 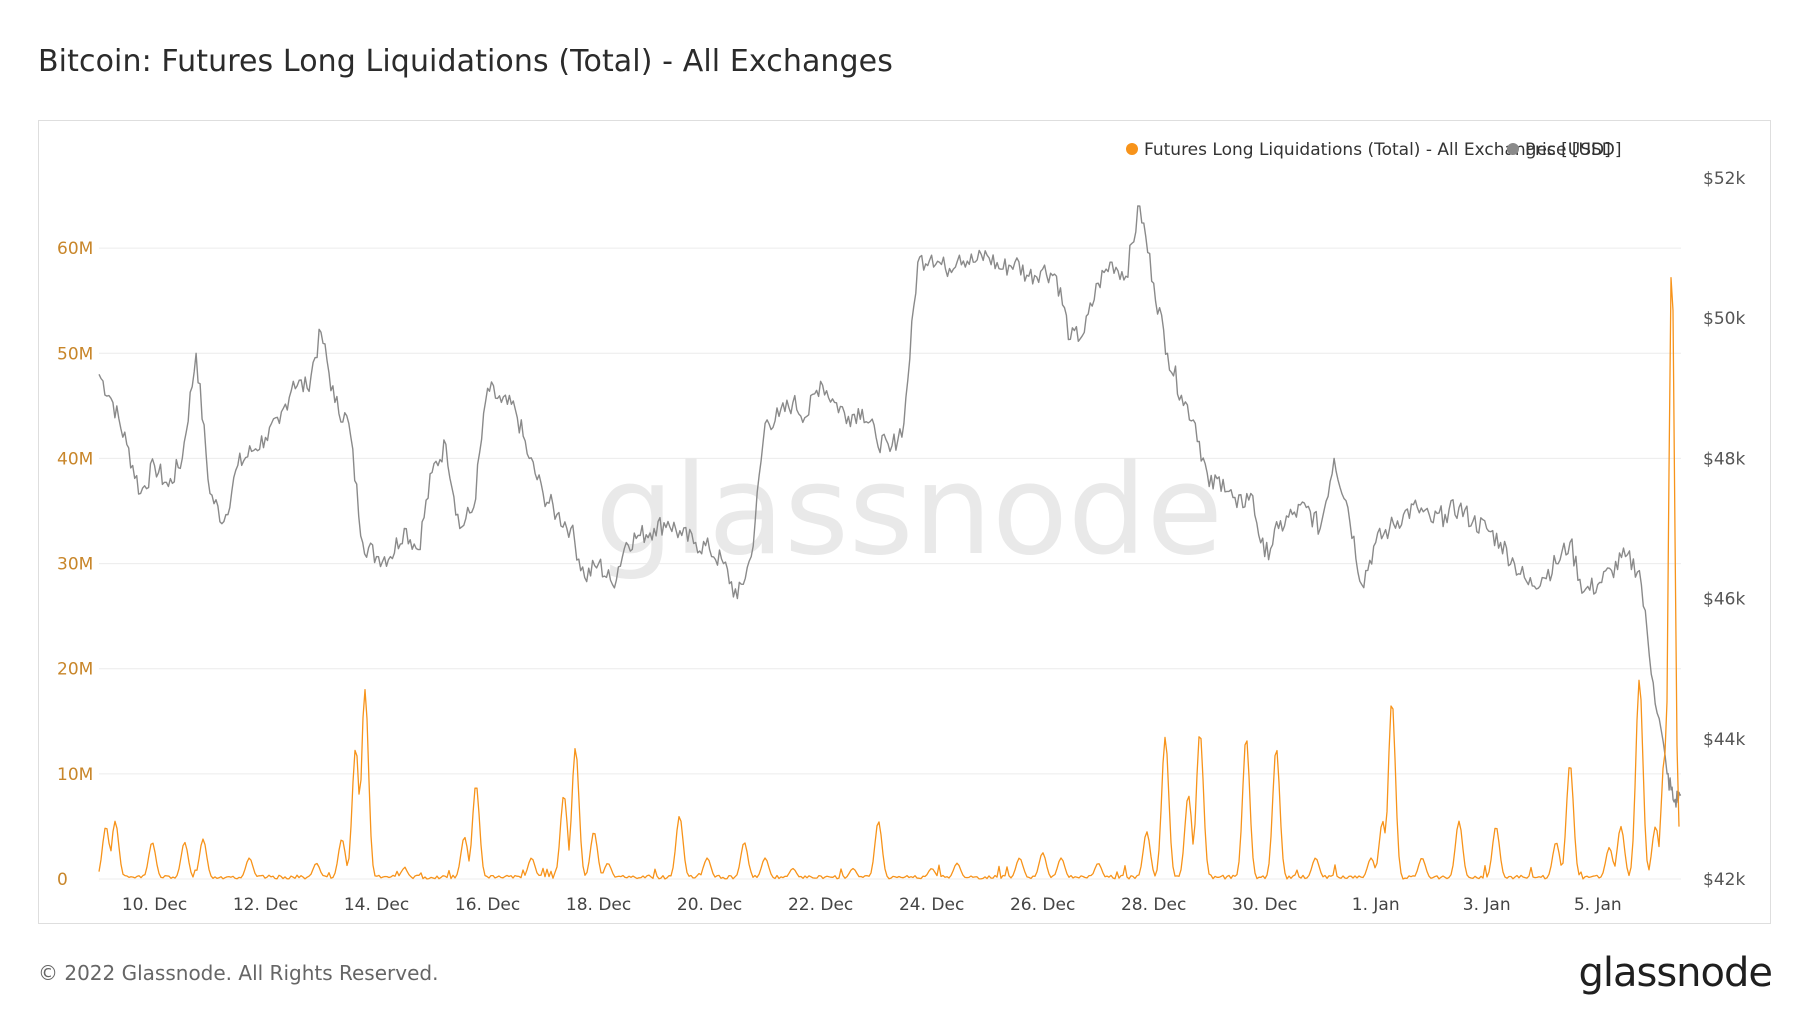 I want to click on y-left-tick-label: 60M, so click(x=75, y=249).